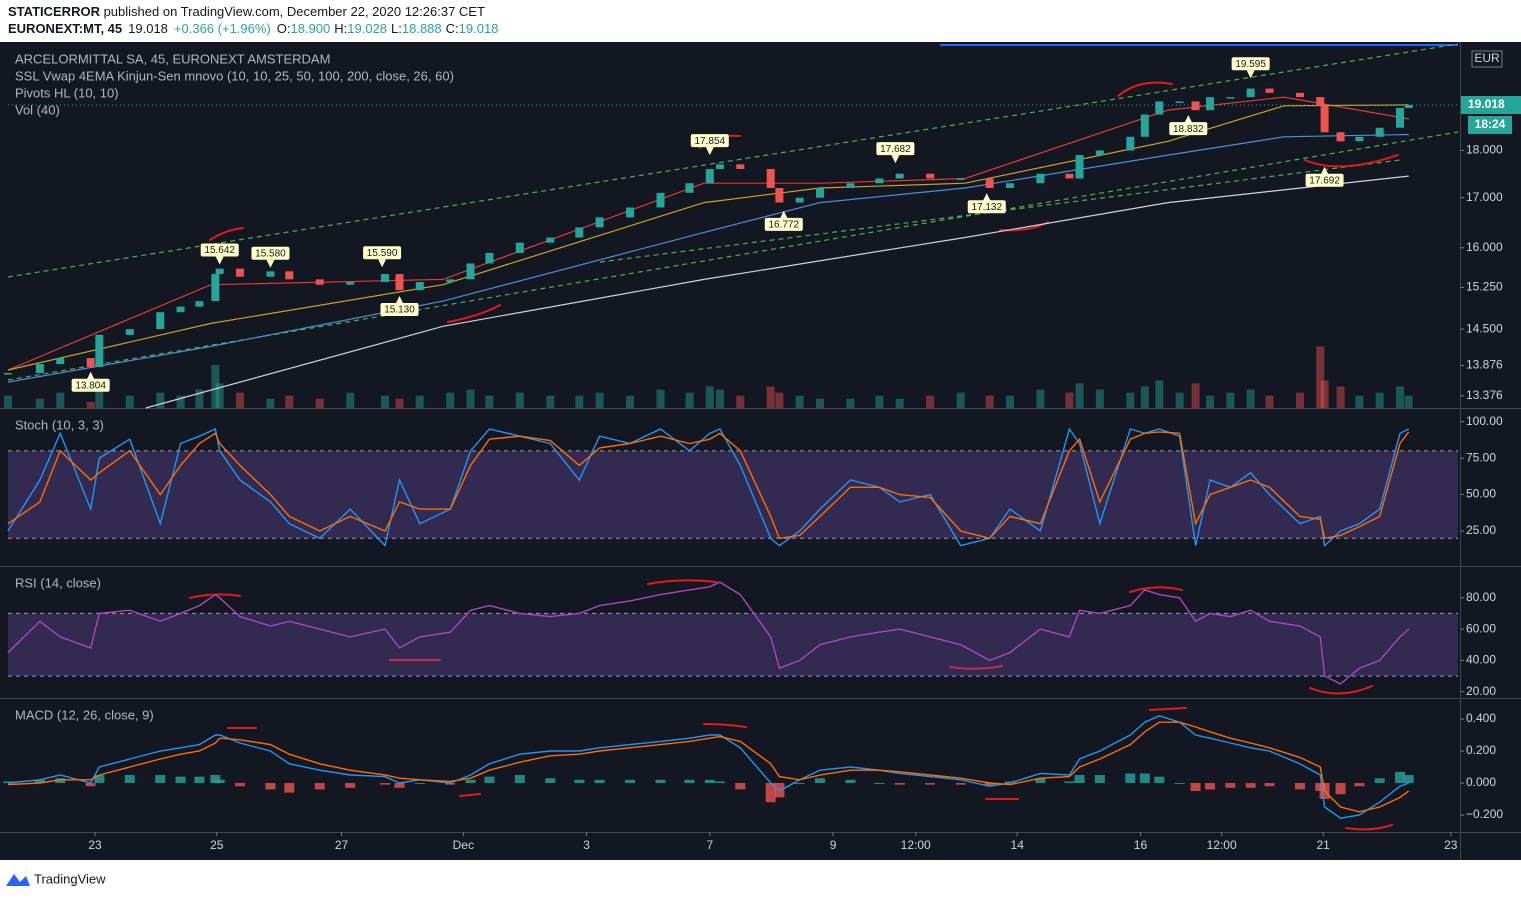  I want to click on legend-entry: Vol (40), so click(37, 109).